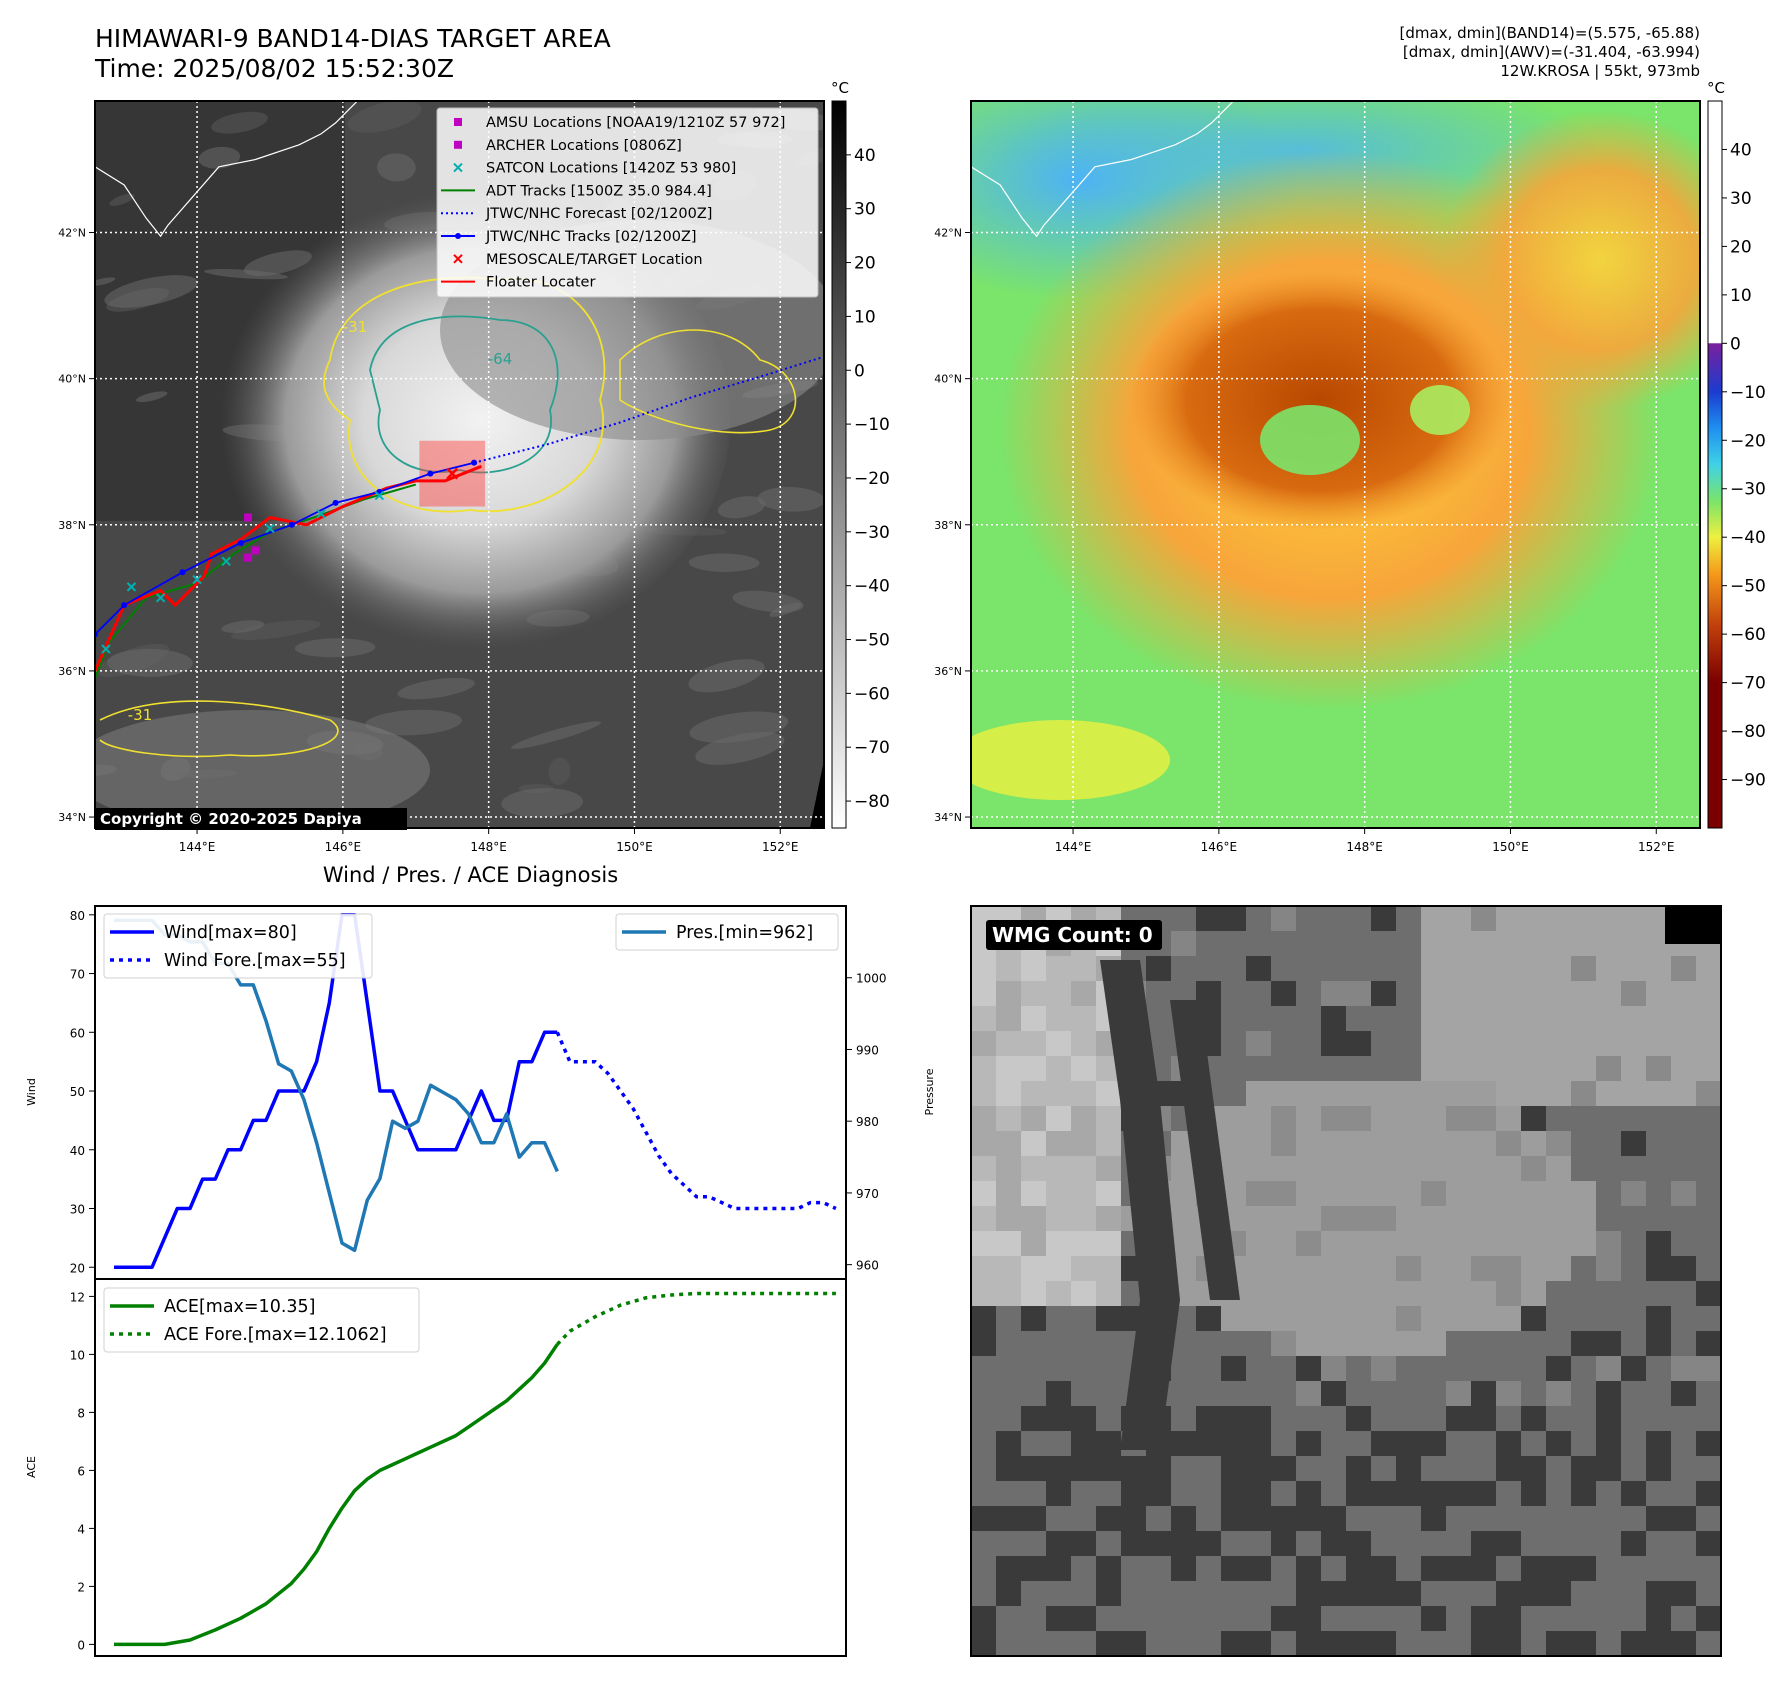 The image size is (1788, 1690). Describe the element at coordinates (865, 264) in the screenshot. I see `ir-colorbar-label: 20` at that location.